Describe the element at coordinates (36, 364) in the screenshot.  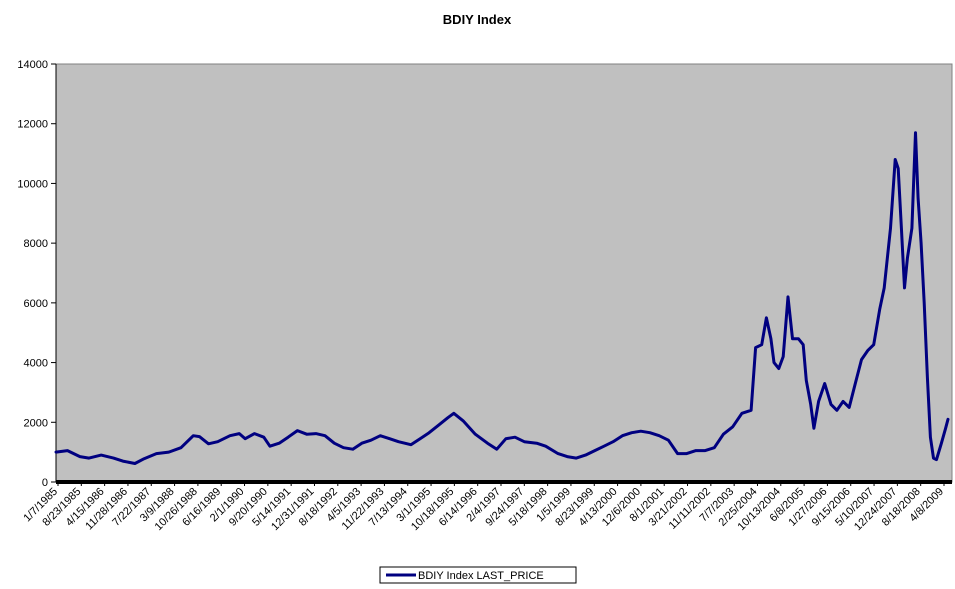
I see `y-tick-label: 4000` at that location.